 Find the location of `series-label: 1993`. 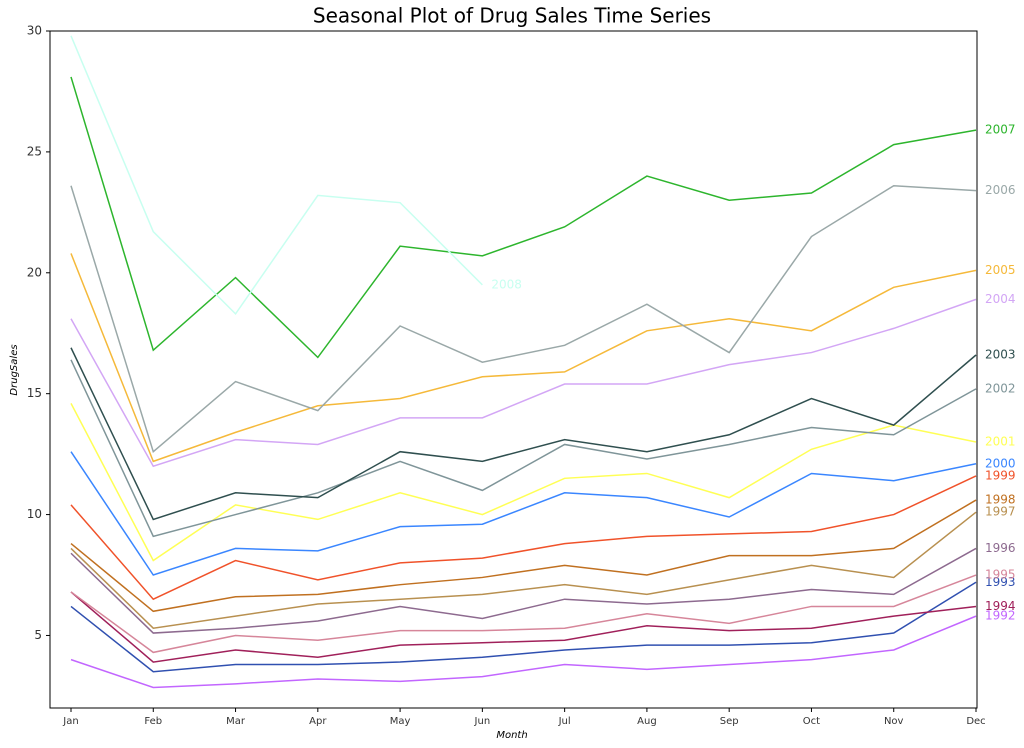

series-label: 1993 is located at coordinates (1000, 582).